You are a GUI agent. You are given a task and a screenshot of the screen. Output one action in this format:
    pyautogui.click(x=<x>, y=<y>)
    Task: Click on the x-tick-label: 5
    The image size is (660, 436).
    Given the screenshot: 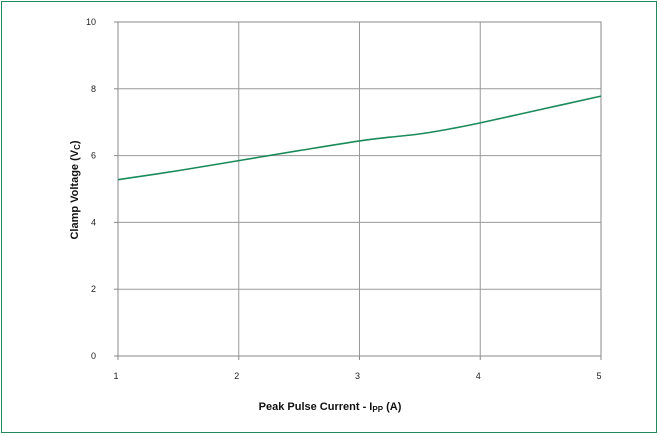 What is the action you would take?
    pyautogui.click(x=598, y=376)
    